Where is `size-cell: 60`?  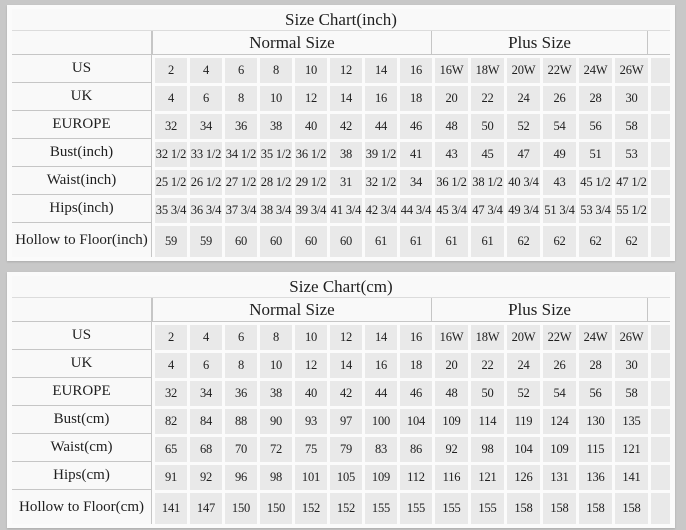 size-cell: 60 is located at coordinates (274, 240).